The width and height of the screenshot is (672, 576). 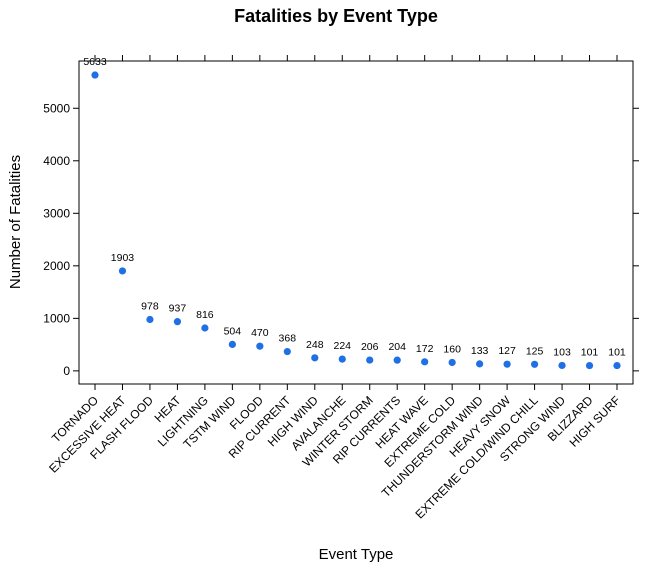 I want to click on y-tick-label: 2000, so click(x=56, y=266).